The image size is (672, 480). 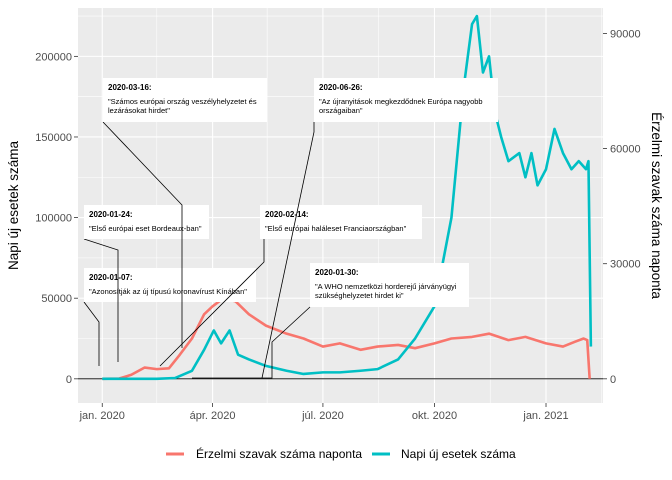 What do you see at coordinates (341, 110) in the screenshot?
I see `annotation-text: országaiban"` at bounding box center [341, 110].